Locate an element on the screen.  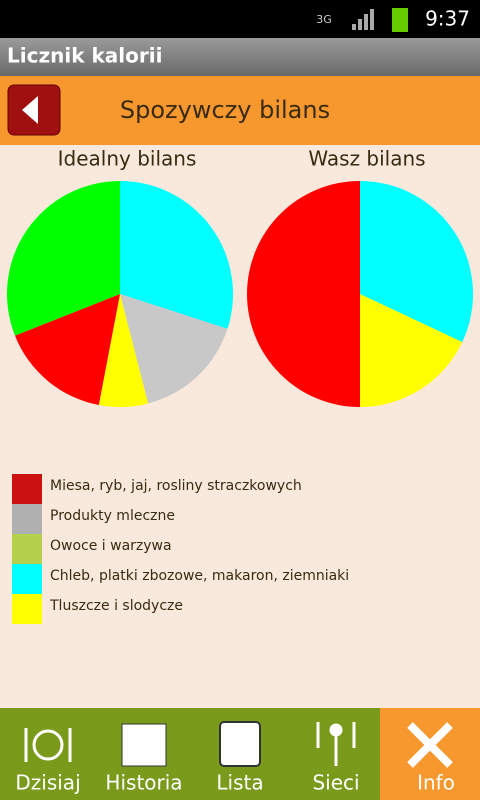
tab-label: Info is located at coordinates (436, 783).